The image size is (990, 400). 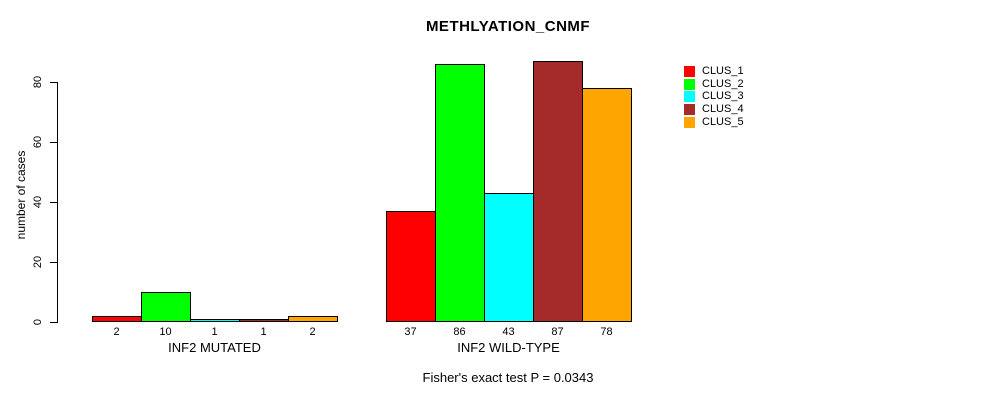 I want to click on legend-label: CLUS_4, so click(x=723, y=108).